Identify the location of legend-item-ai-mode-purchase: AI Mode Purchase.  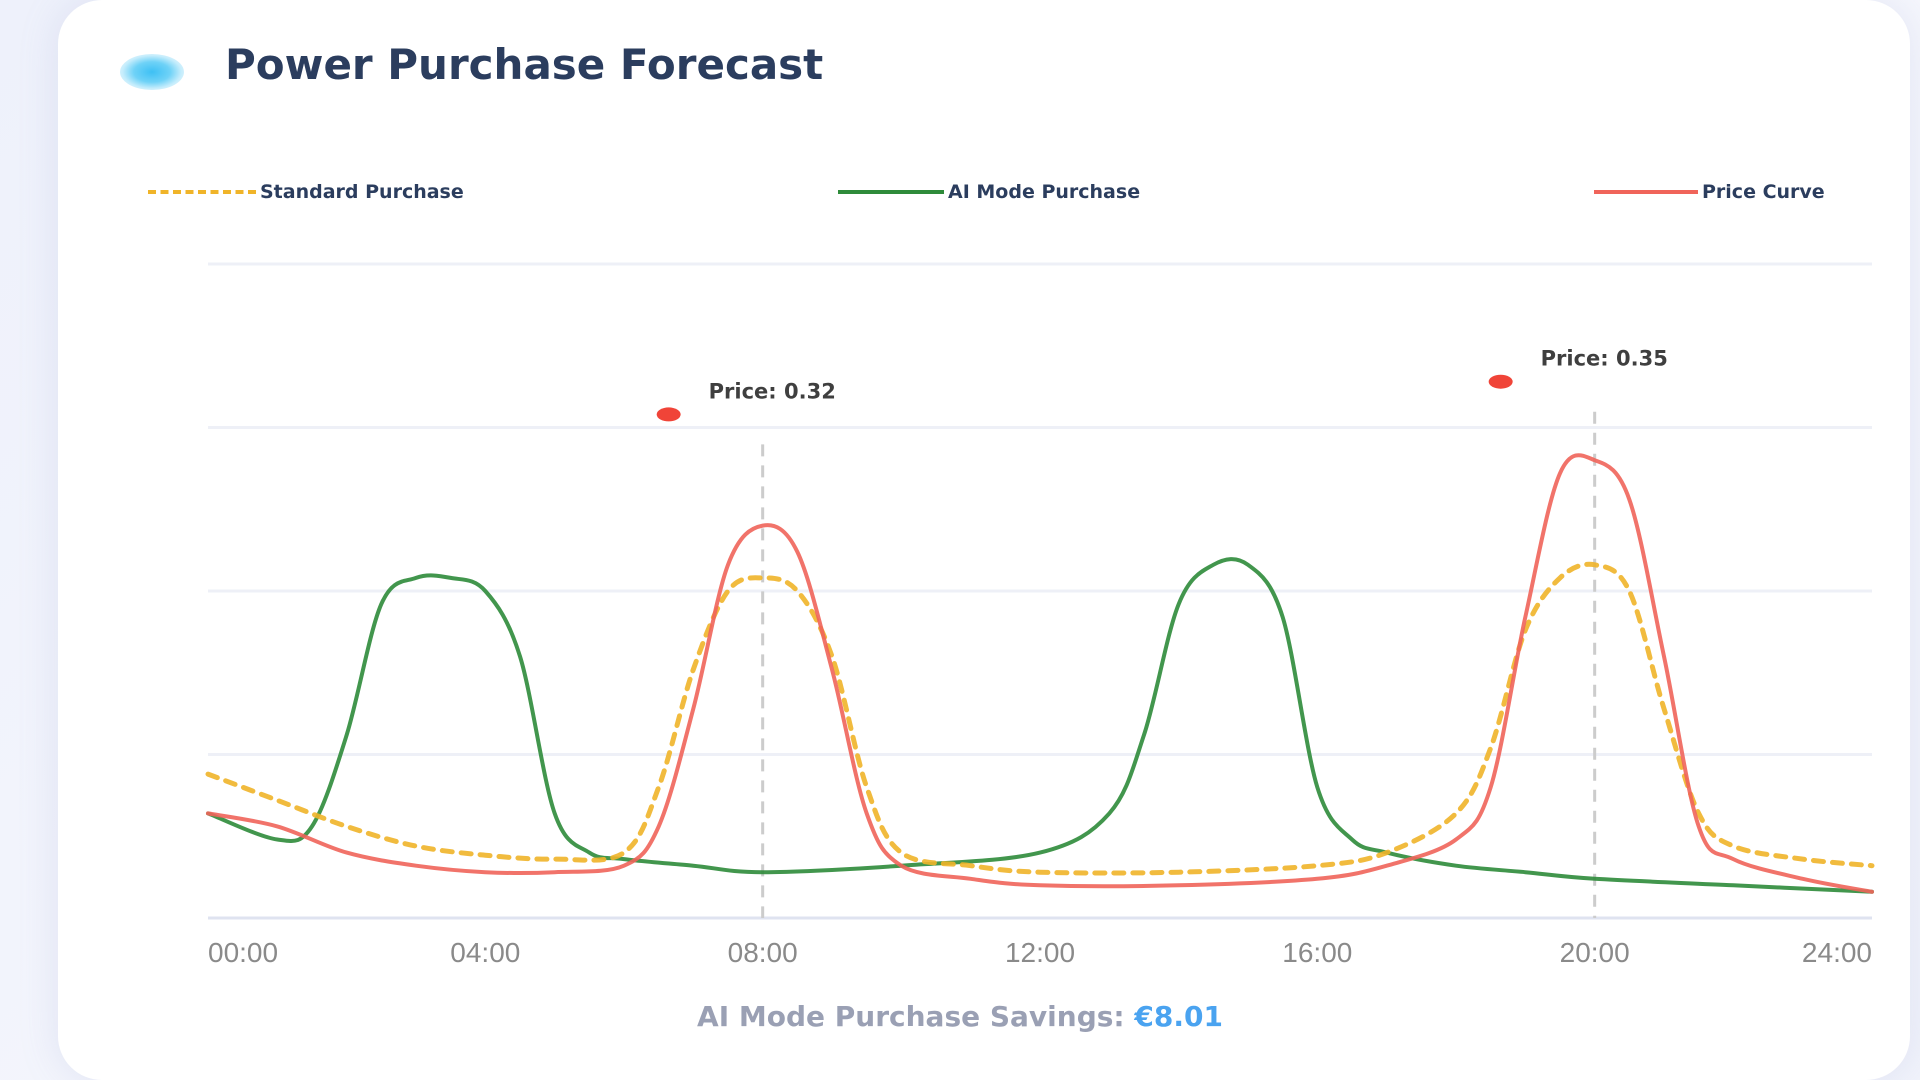
(989, 192).